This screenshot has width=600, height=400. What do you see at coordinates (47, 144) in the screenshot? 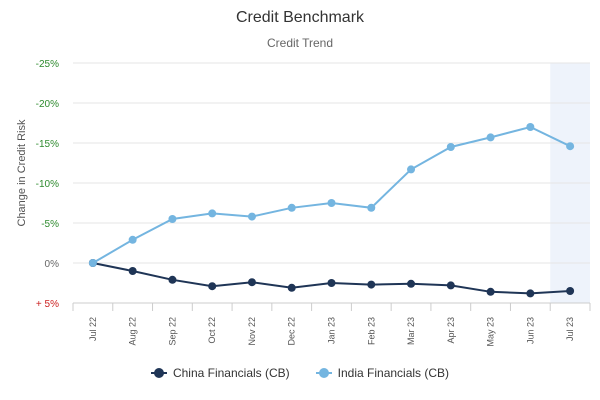
I see `y-tick-label: -15%` at bounding box center [47, 144].